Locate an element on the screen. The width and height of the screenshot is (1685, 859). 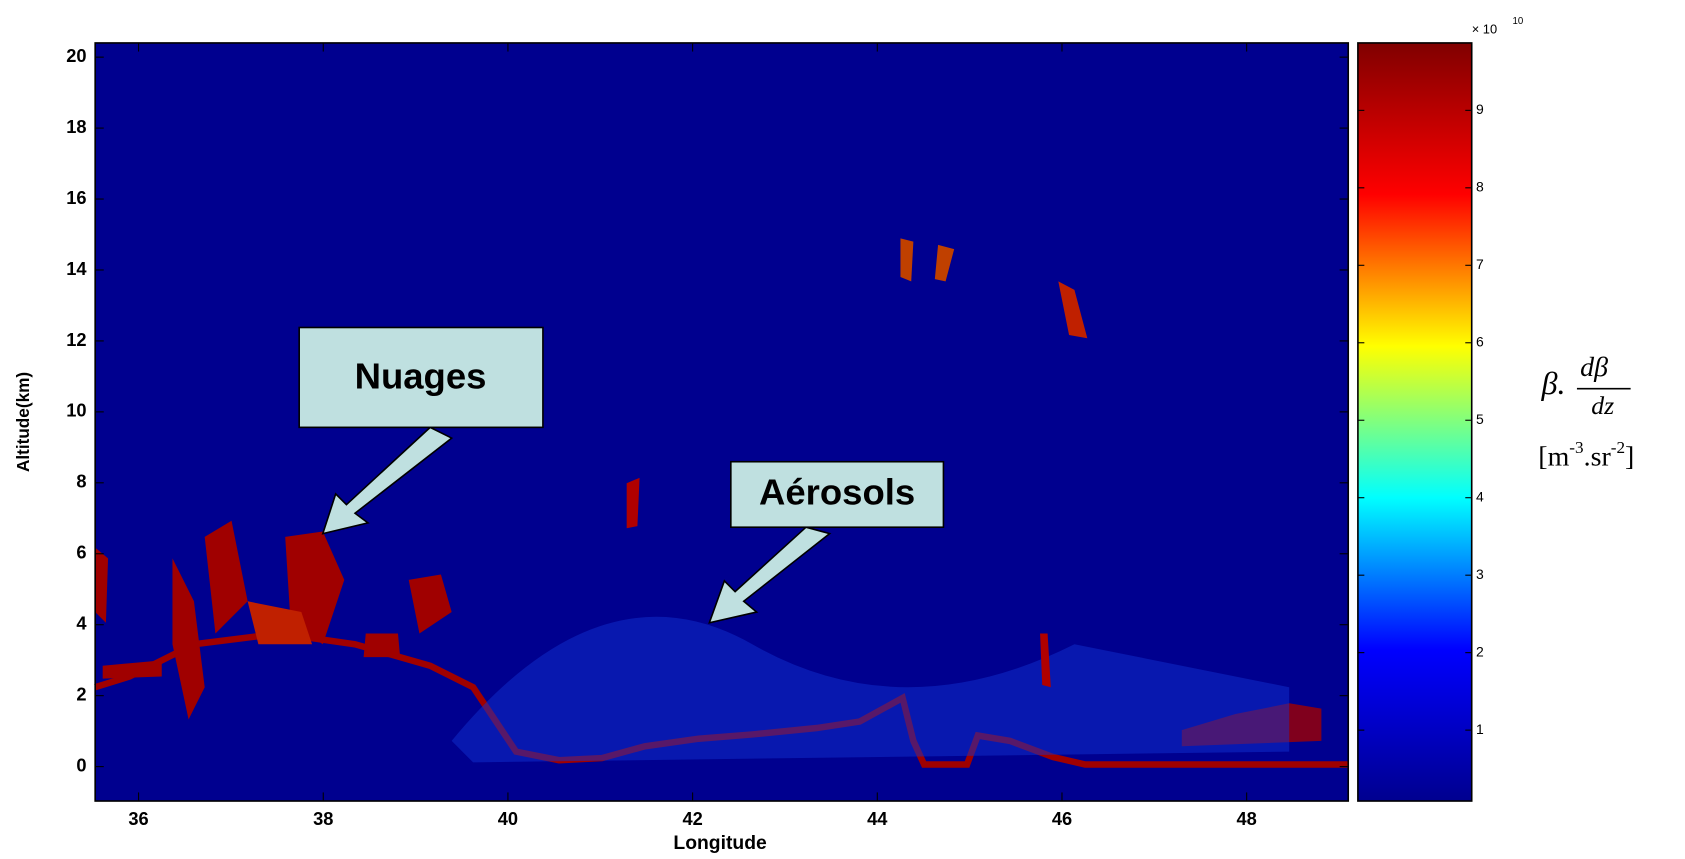
y-tick-label: 0 is located at coordinates (81, 764).